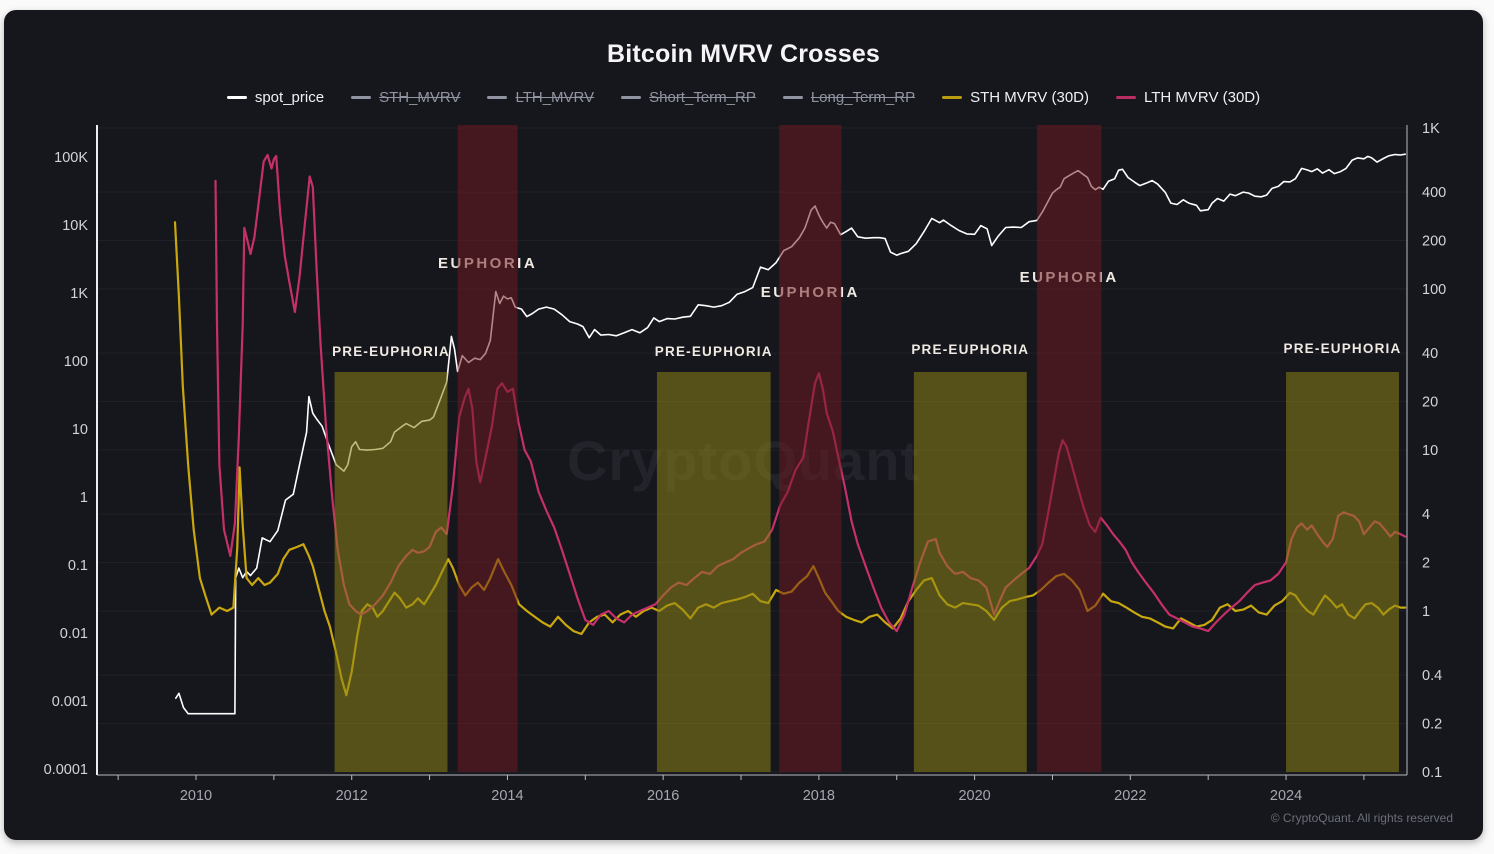 The image size is (1494, 854). Describe the element at coordinates (78, 566) in the screenshot. I see `left-axis-tick-label: 0.1` at that location.